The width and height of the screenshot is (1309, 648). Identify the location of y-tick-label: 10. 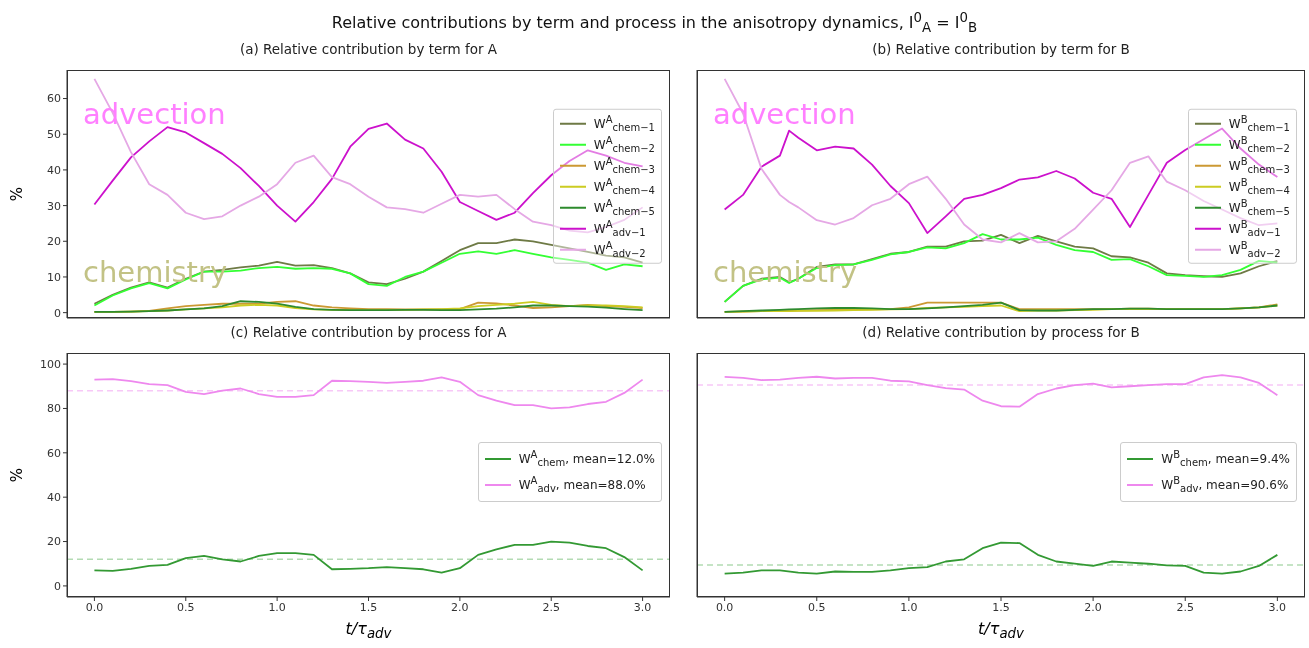
(54, 277).